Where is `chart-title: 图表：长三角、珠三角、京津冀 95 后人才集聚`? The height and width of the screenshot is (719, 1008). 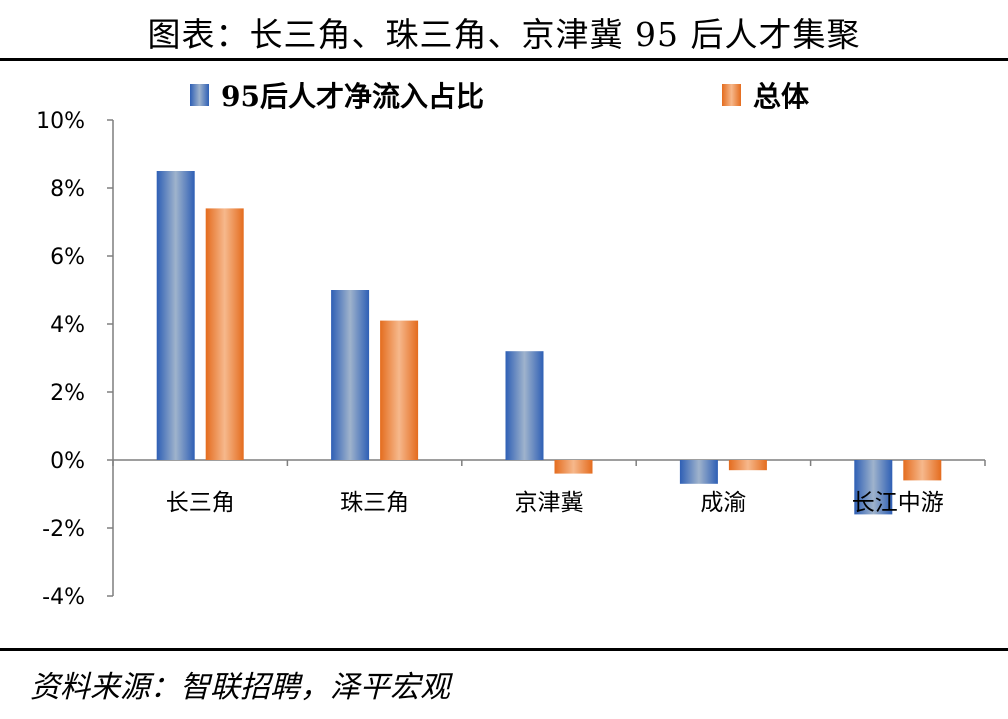 chart-title: 图表：长三角、珠三角、京津冀 95 后人才集聚 is located at coordinates (504, 34).